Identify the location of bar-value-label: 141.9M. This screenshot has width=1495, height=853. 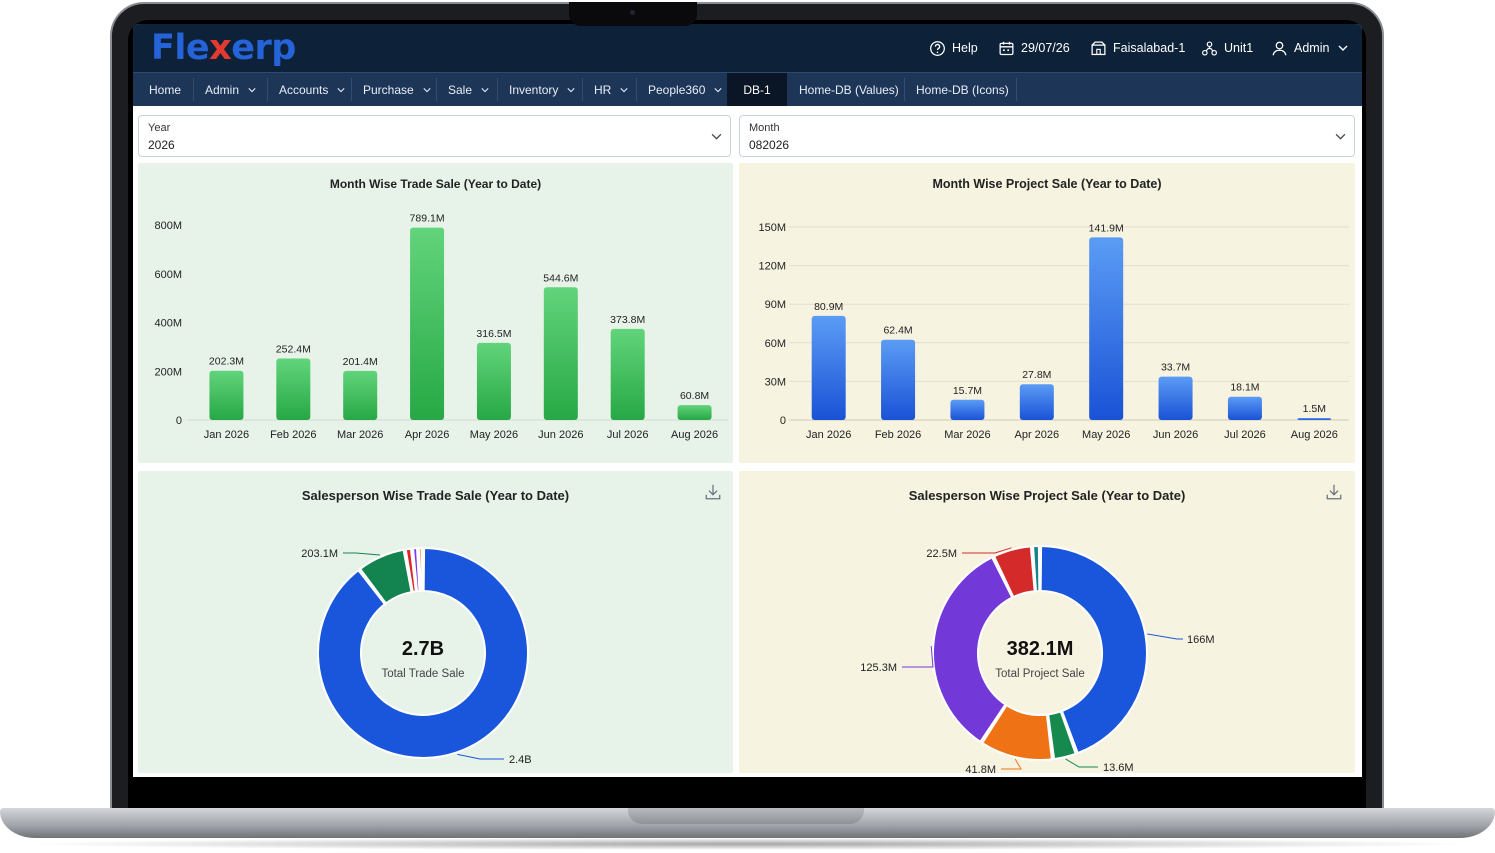
(1106, 228).